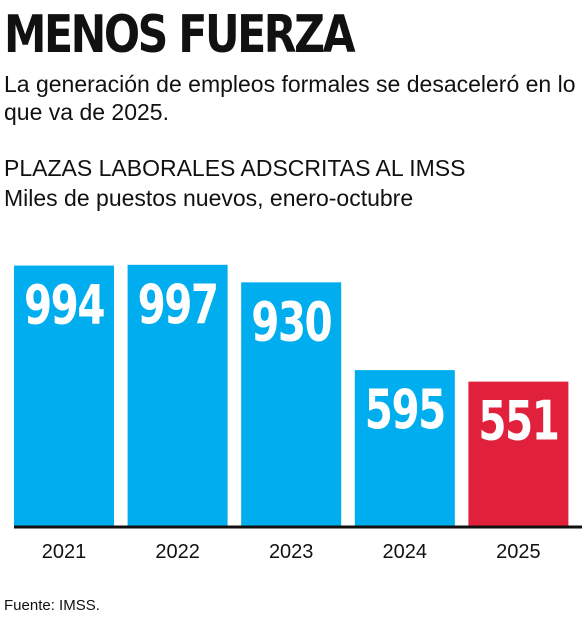 Image resolution: width=582 pixels, height=620 pixels. What do you see at coordinates (180, 35) in the screenshot?
I see `page-title: MENOS FUERZA` at bounding box center [180, 35].